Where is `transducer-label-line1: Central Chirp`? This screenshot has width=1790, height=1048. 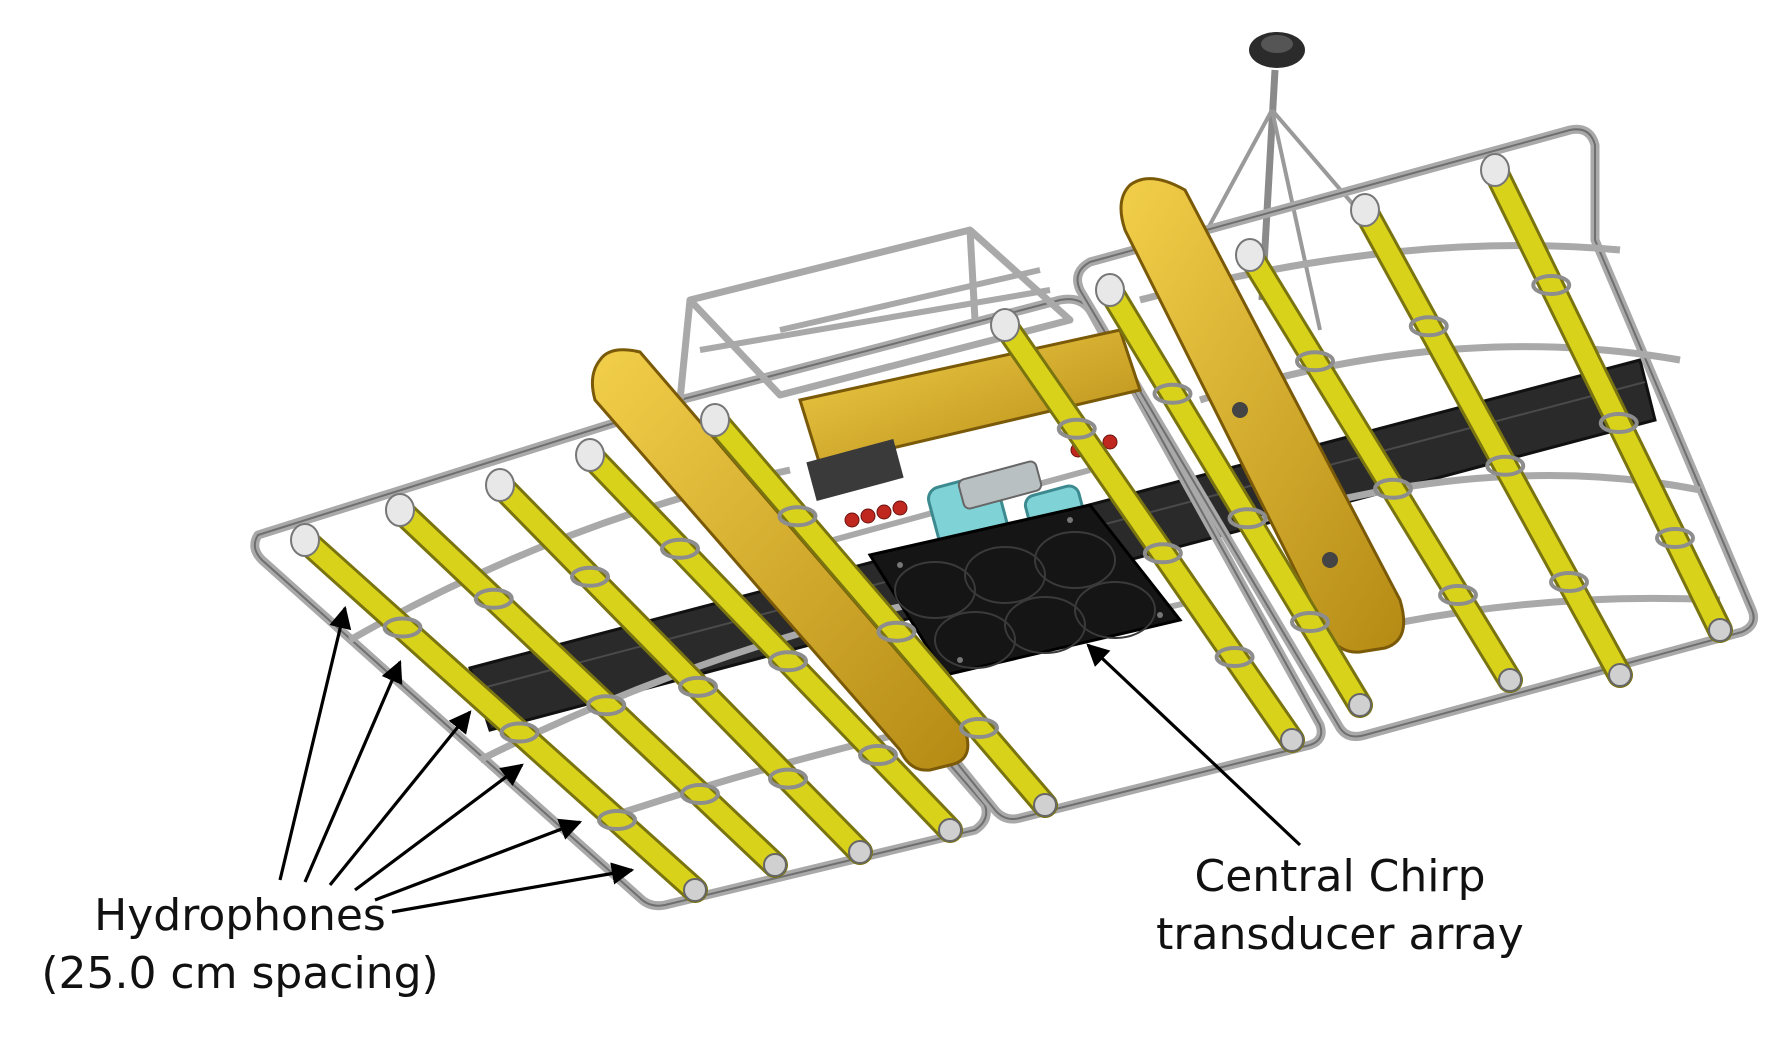 transducer-label-line1: Central Chirp is located at coordinates (1340, 876).